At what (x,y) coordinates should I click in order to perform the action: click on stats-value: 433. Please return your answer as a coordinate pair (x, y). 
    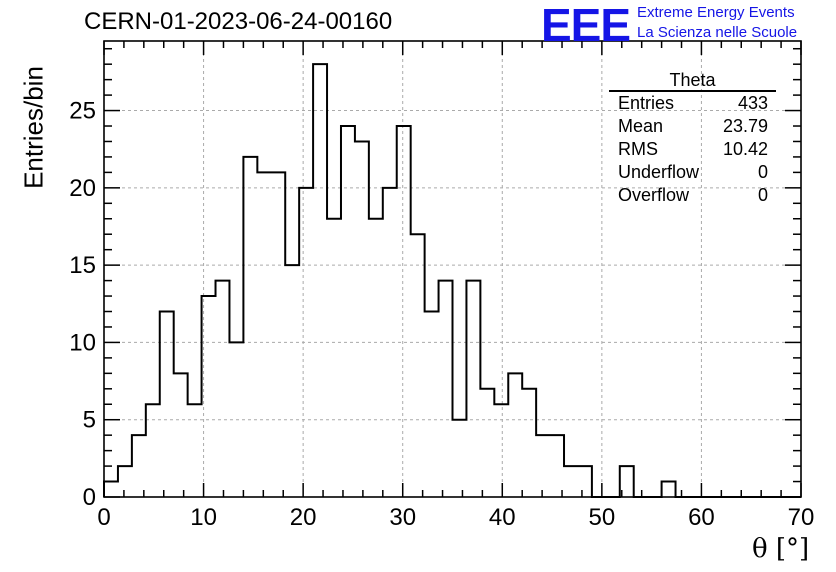
    Looking at the image, I should click on (752, 103).